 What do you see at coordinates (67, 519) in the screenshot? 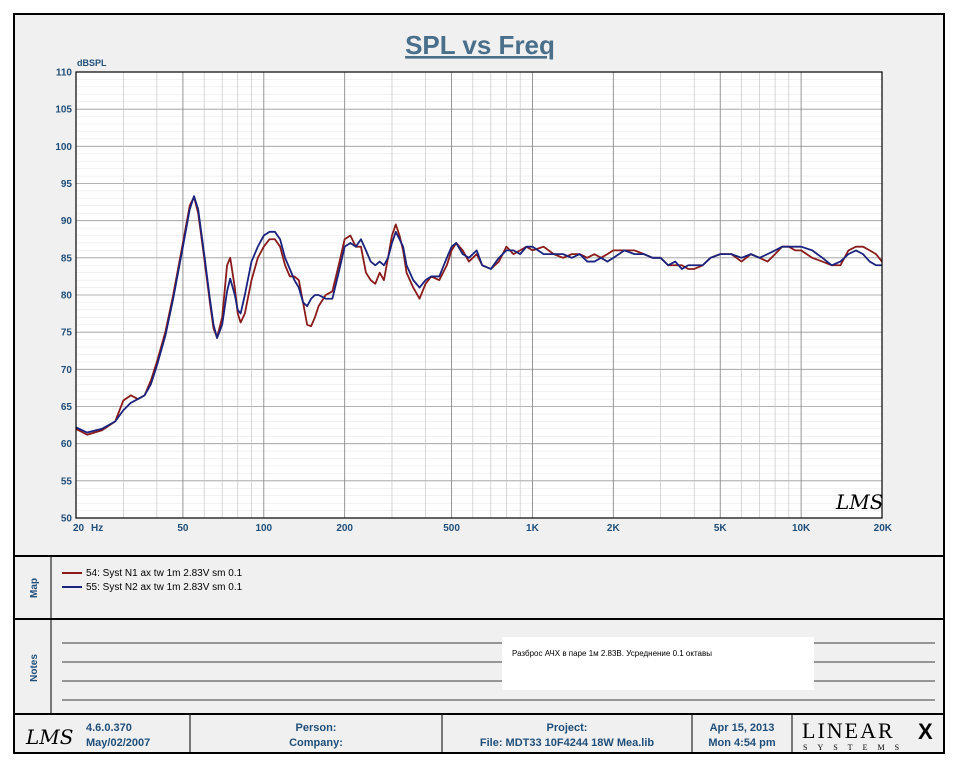
I see `y-tick-label: 50` at bounding box center [67, 519].